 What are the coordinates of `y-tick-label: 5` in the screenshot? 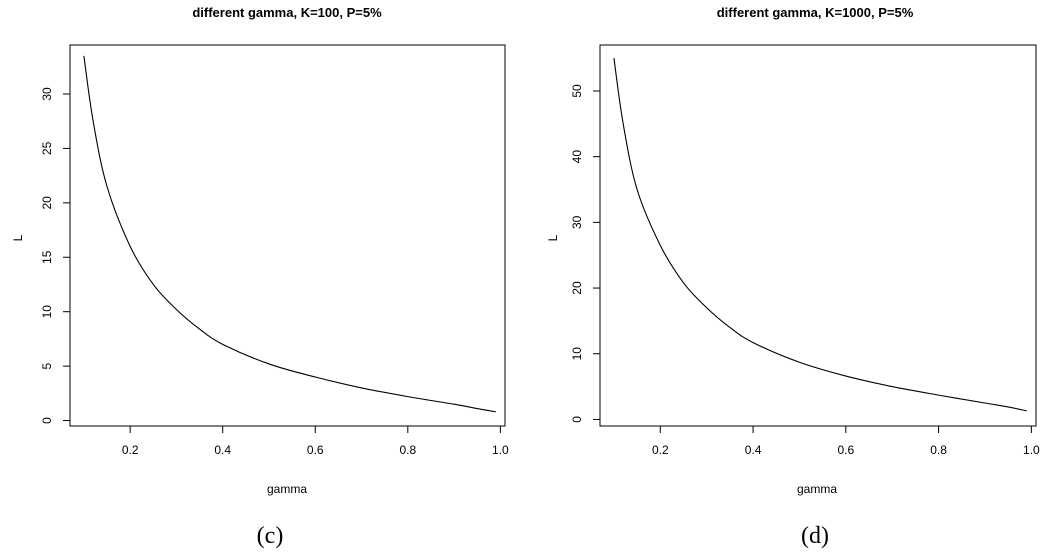 It's located at (47, 365).